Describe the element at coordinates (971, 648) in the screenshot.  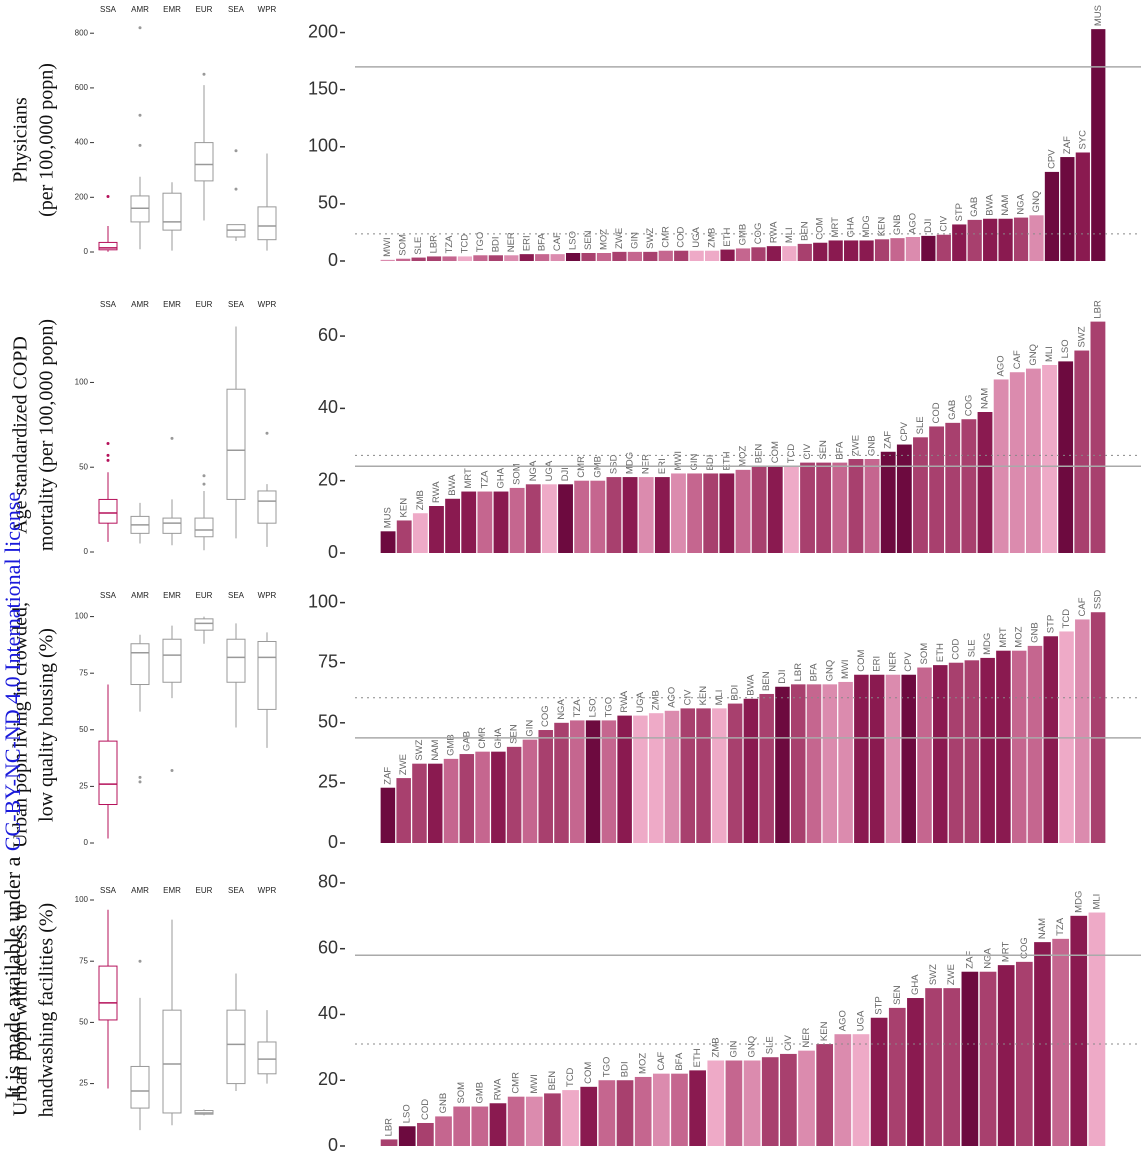
I see `bar-label: SLE` at that location.